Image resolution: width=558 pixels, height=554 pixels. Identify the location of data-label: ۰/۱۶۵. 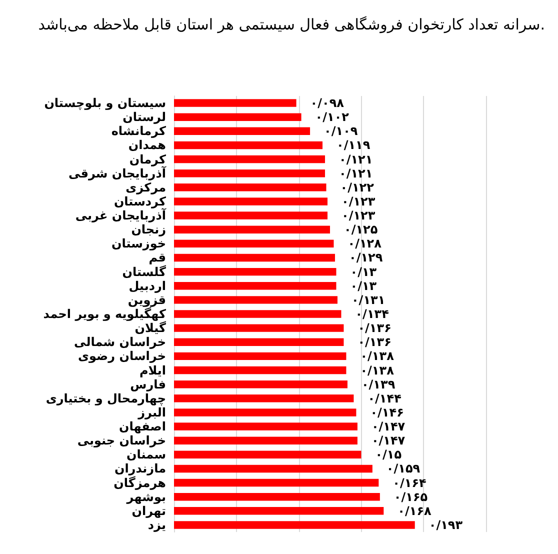
(411, 497).